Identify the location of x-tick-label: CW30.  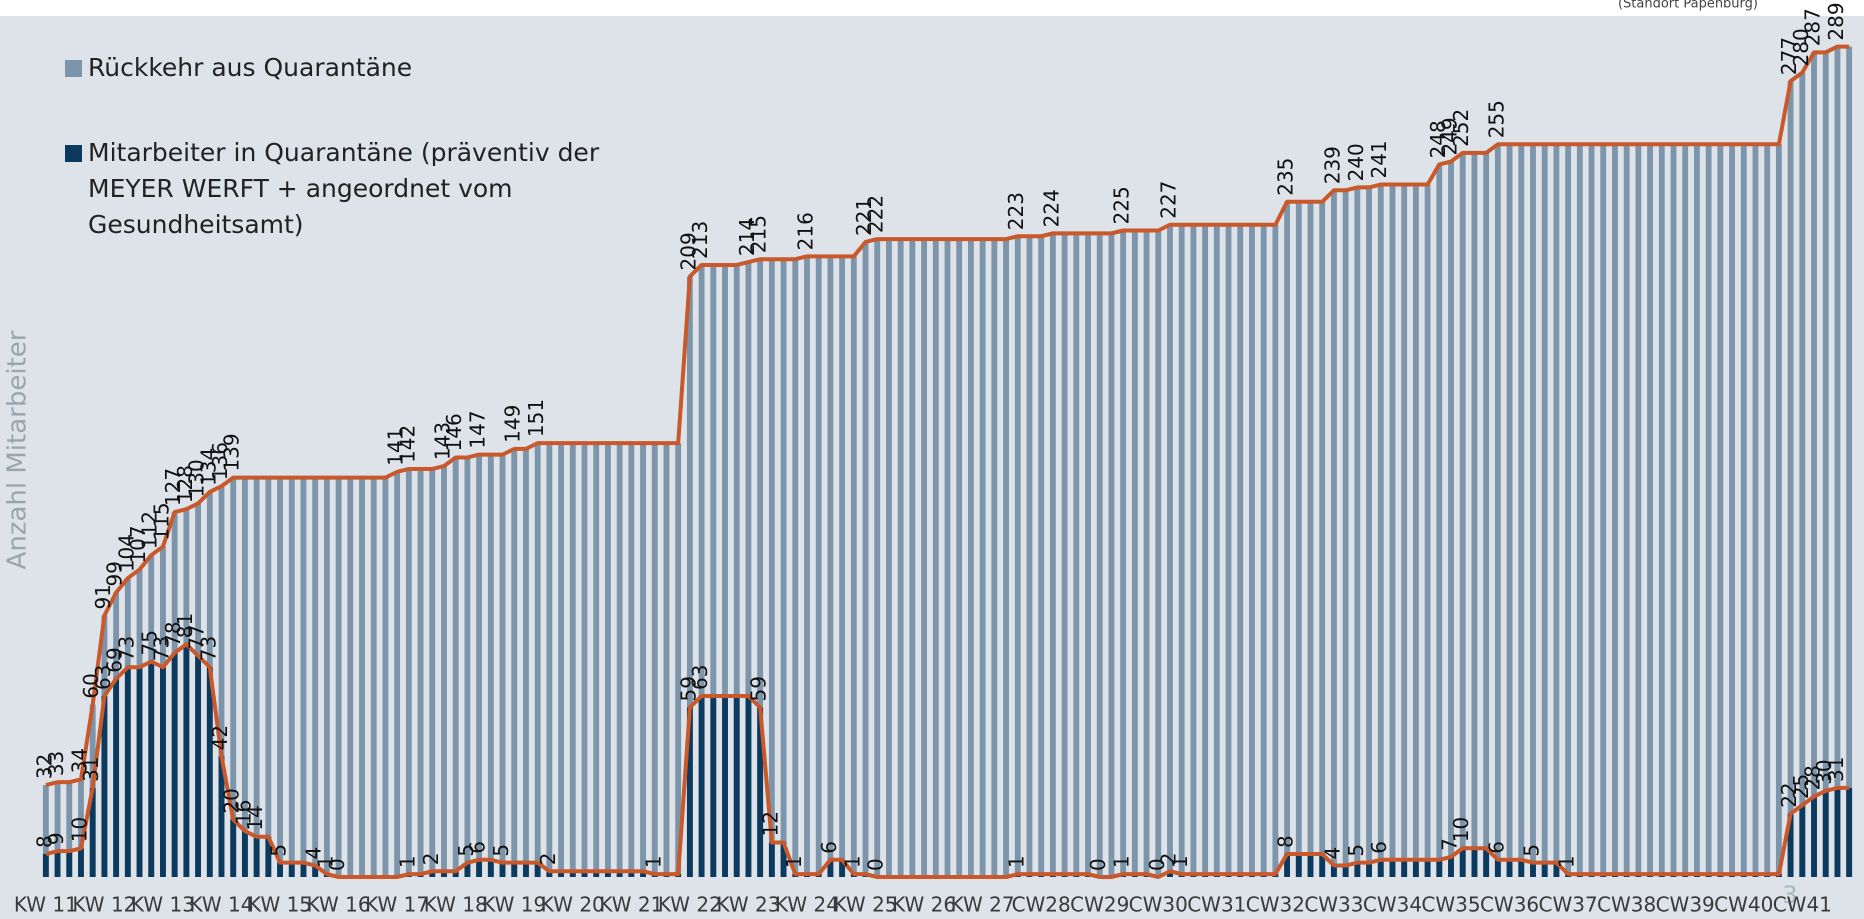
(1158, 905).